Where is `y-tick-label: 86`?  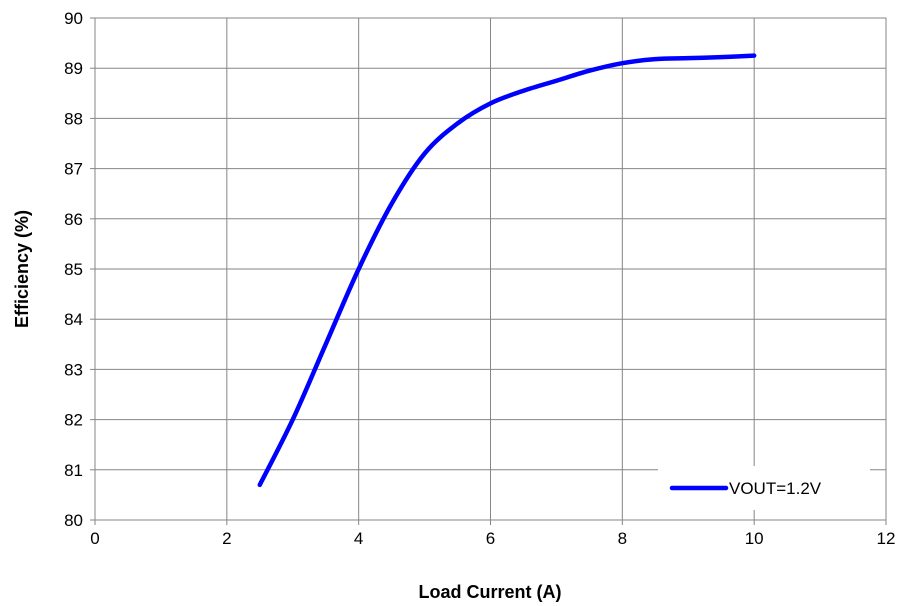
y-tick-label: 86 is located at coordinates (73, 219).